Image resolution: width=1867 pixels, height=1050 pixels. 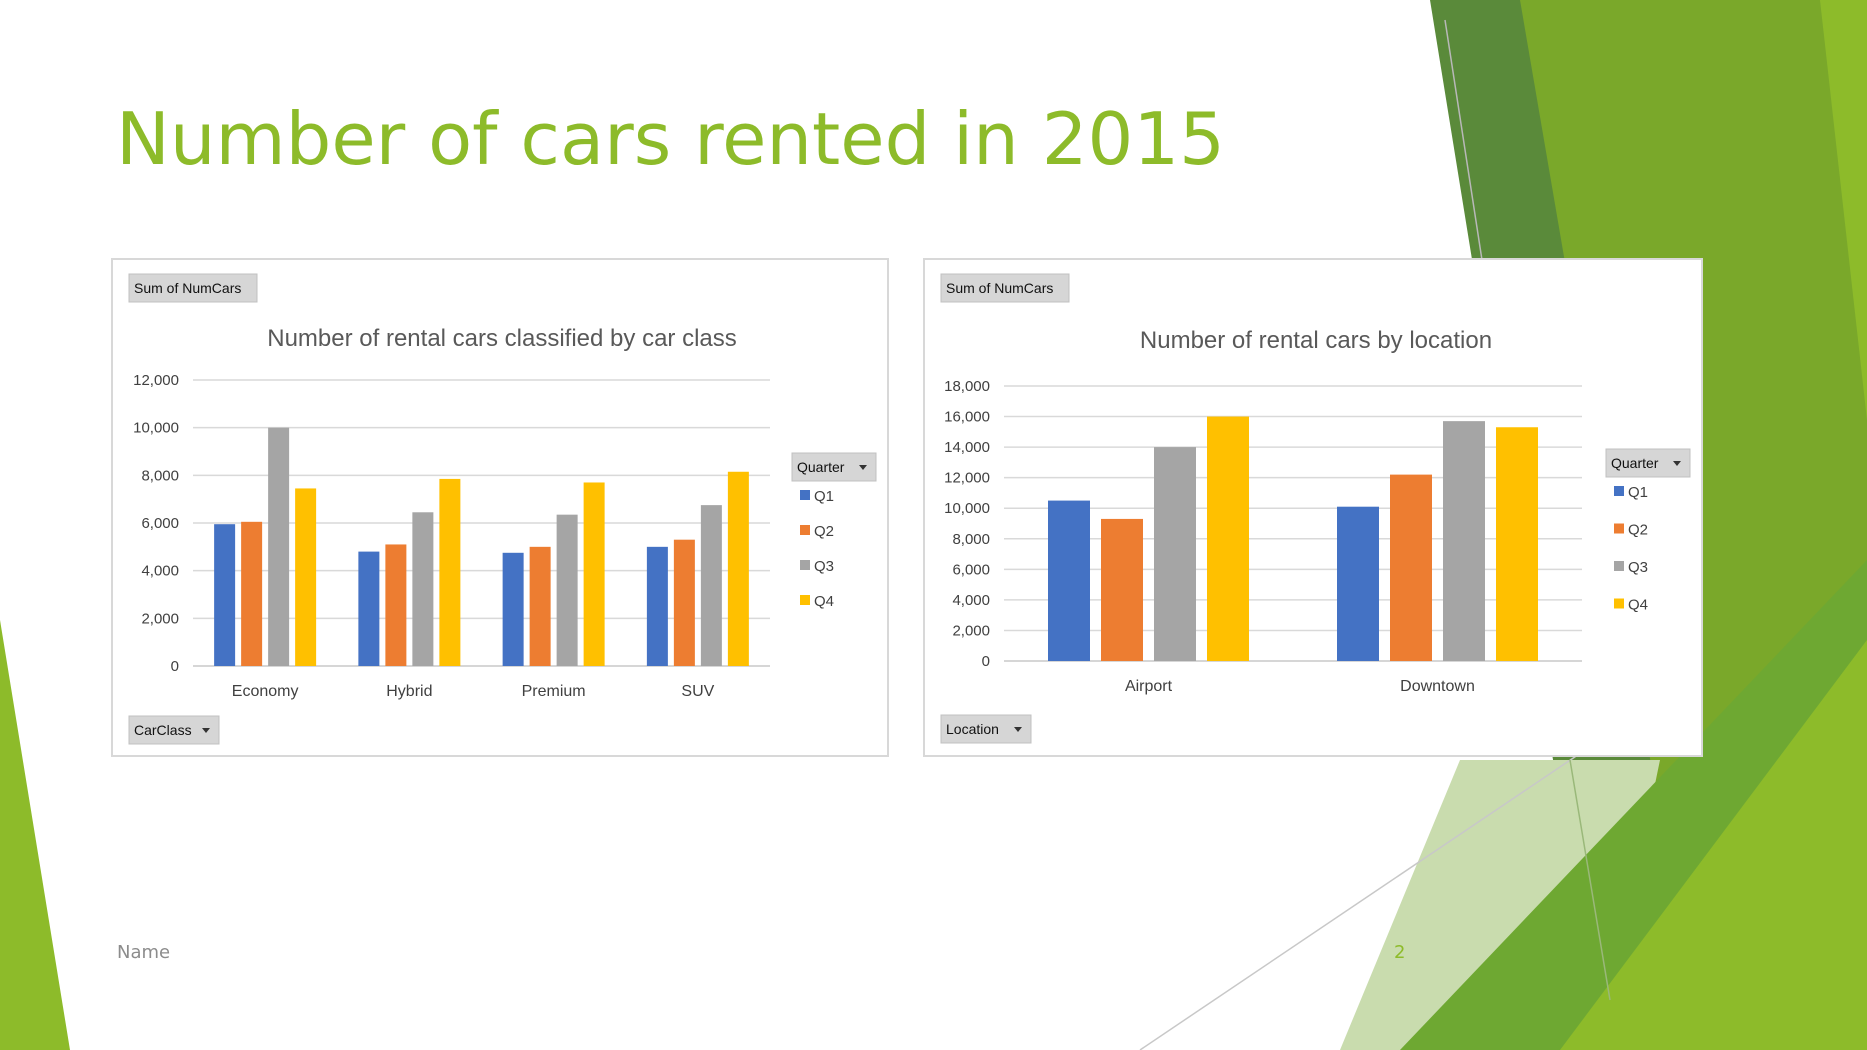 What do you see at coordinates (540, 606) in the screenshot?
I see `bar-q2-premium` at bounding box center [540, 606].